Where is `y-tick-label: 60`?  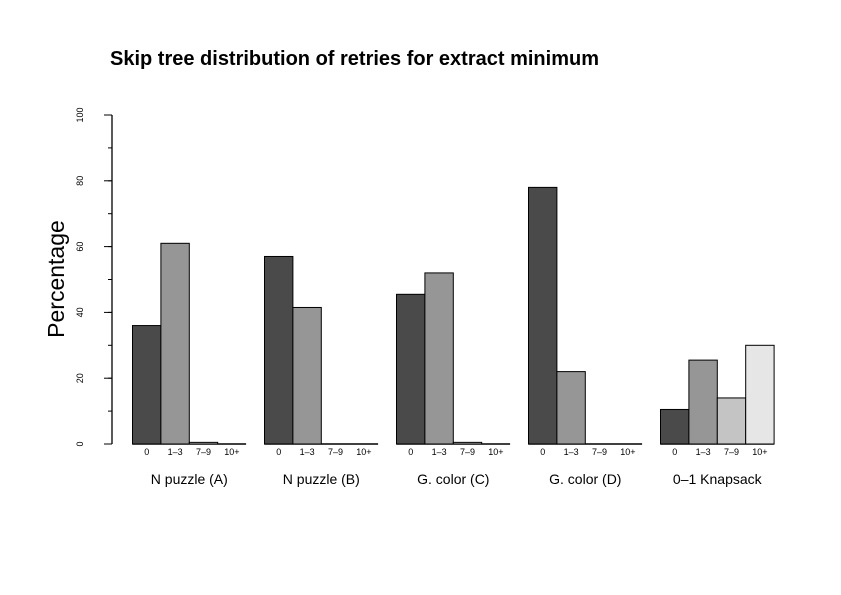
y-tick-label: 60 is located at coordinates (80, 247).